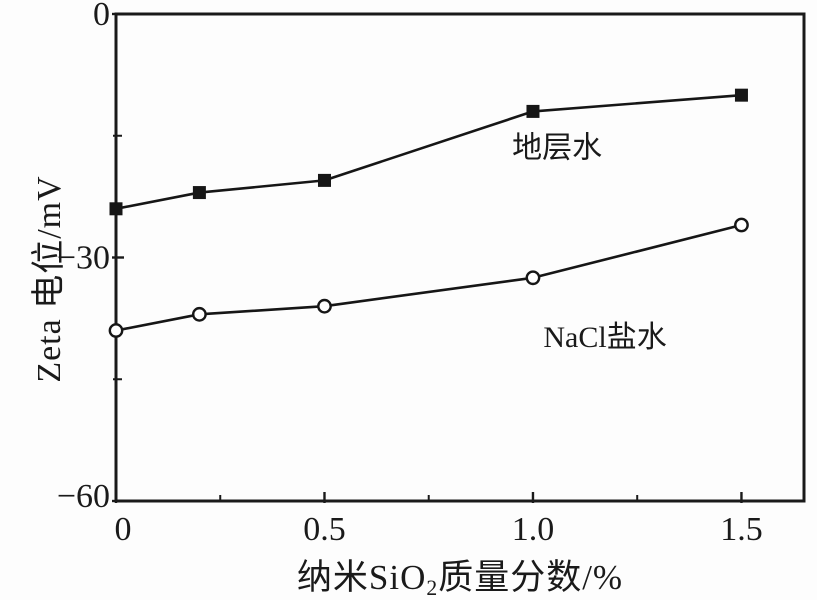  Describe the element at coordinates (101, 16) in the screenshot. I see `y-tick-label-0: 0` at that location.